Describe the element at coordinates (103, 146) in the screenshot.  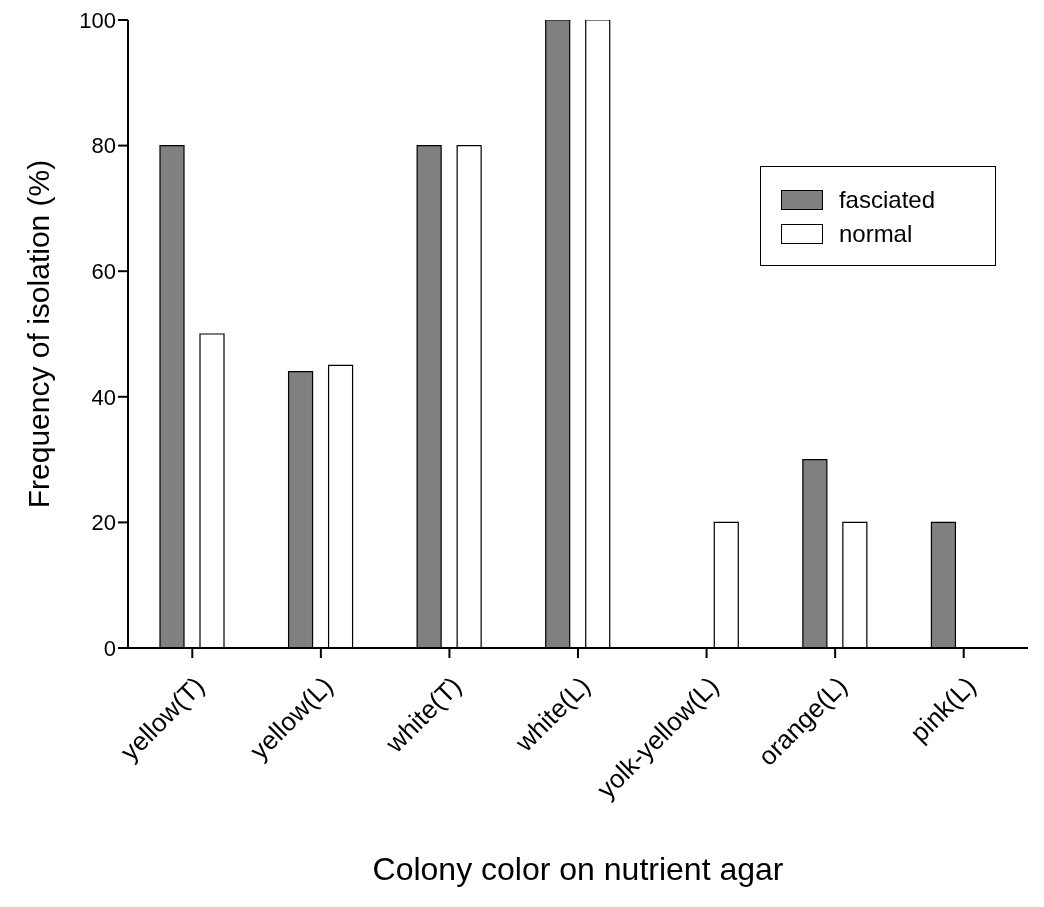
I see `y-tick-label: 80` at that location.